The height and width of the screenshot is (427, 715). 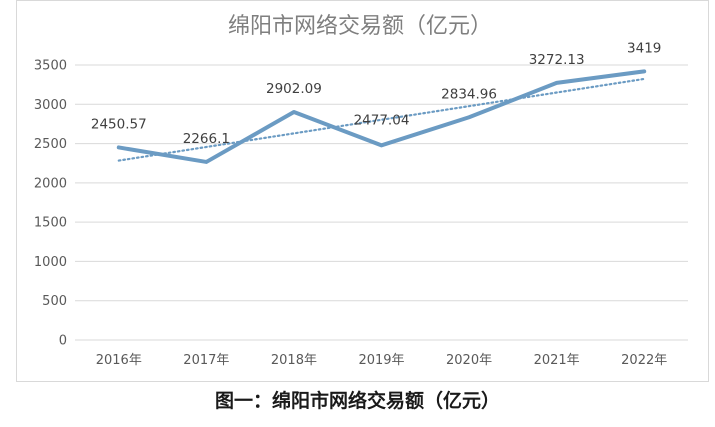 I want to click on x-axis-ticks: 2016年 2017年 2018年 2019年 2020年 2021年 2022年, so click(x=382, y=360).